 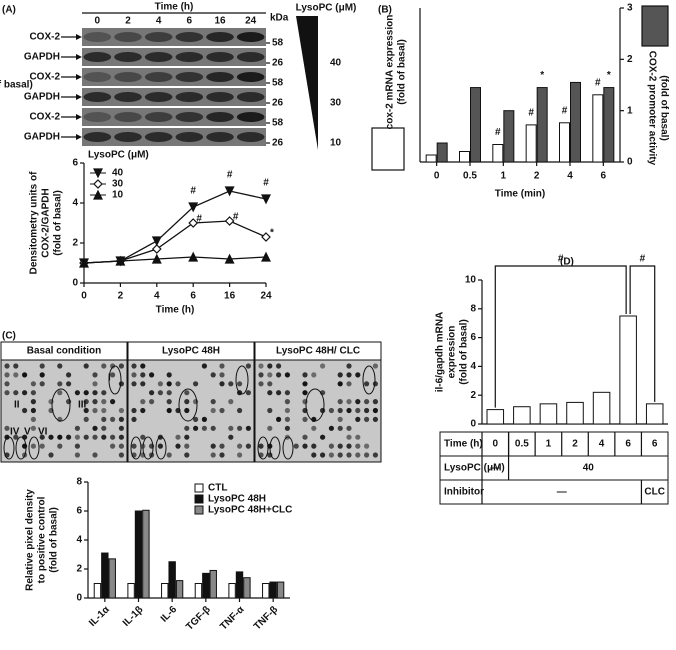 What do you see at coordinates (630, 162) in the screenshot?
I see `y2-tick-label: 0` at bounding box center [630, 162].